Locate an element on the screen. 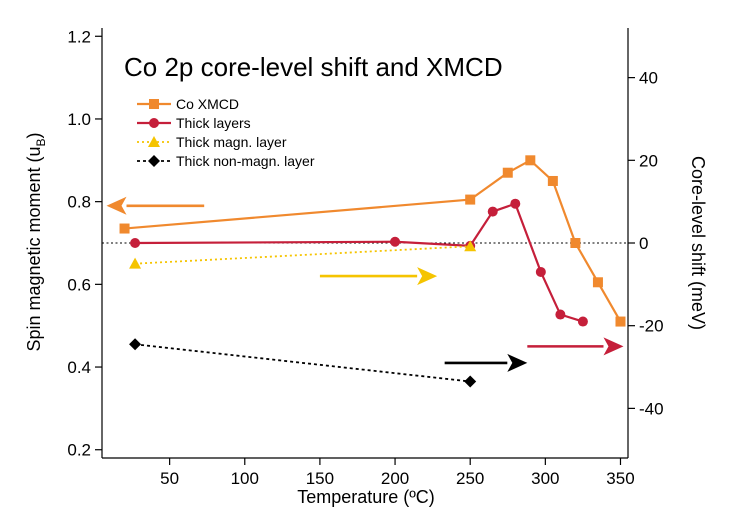 The image size is (747, 528). y2-tick-label: -20 is located at coordinates (651, 326).